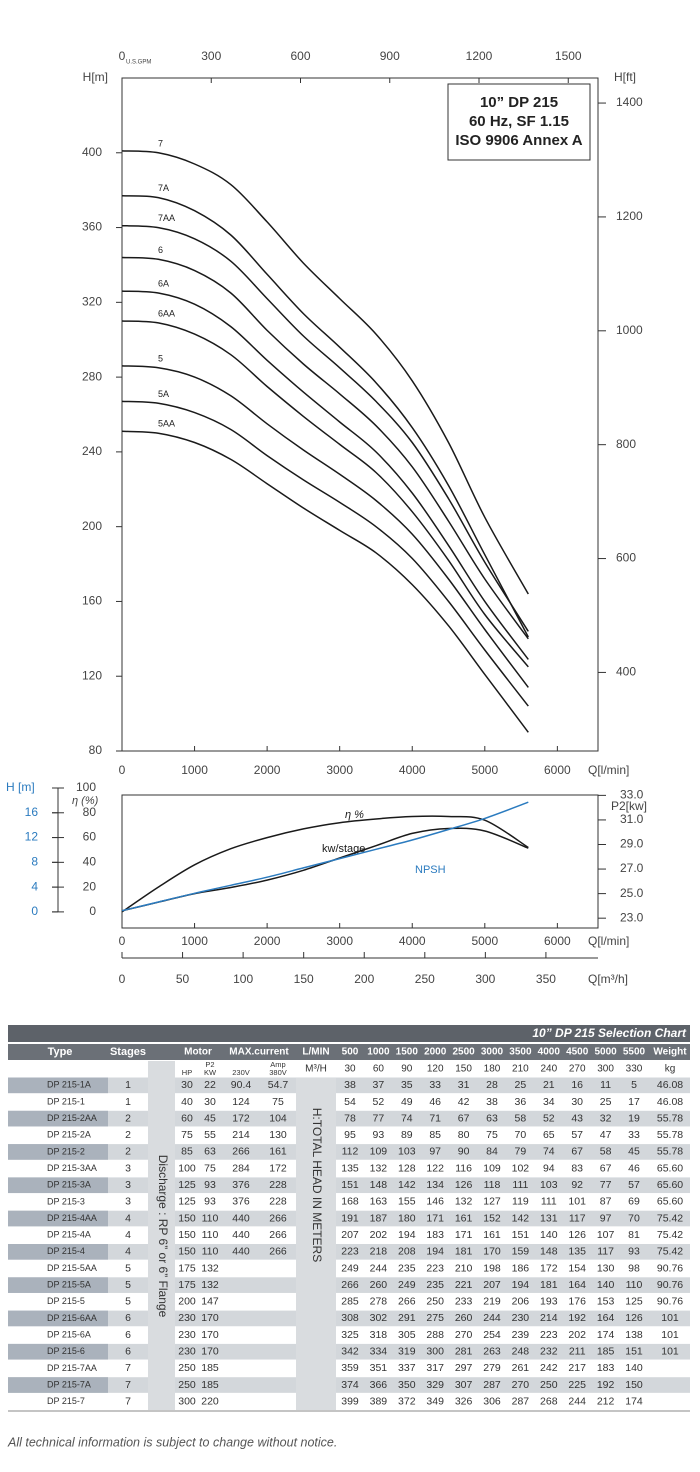 This screenshot has height=1472, width=700. I want to click on column-header: Type, so click(60, 1052).